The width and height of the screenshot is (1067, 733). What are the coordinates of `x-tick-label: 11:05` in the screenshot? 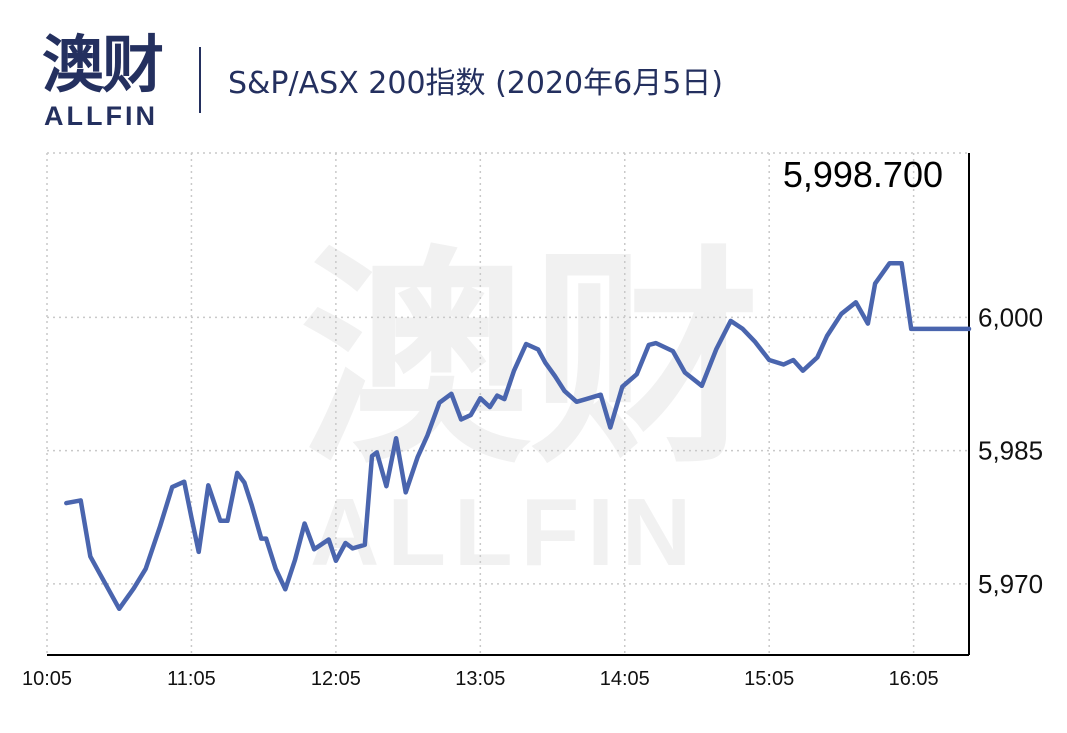 It's located at (191, 679).